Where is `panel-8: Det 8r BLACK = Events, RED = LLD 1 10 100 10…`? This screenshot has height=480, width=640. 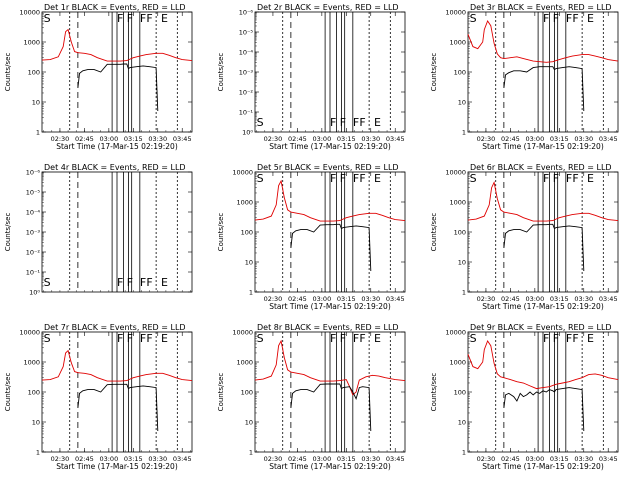 panel-8: Det 8r BLACK = Events, RED = LLD 1 10 100 10… is located at coordinates (311, 397).